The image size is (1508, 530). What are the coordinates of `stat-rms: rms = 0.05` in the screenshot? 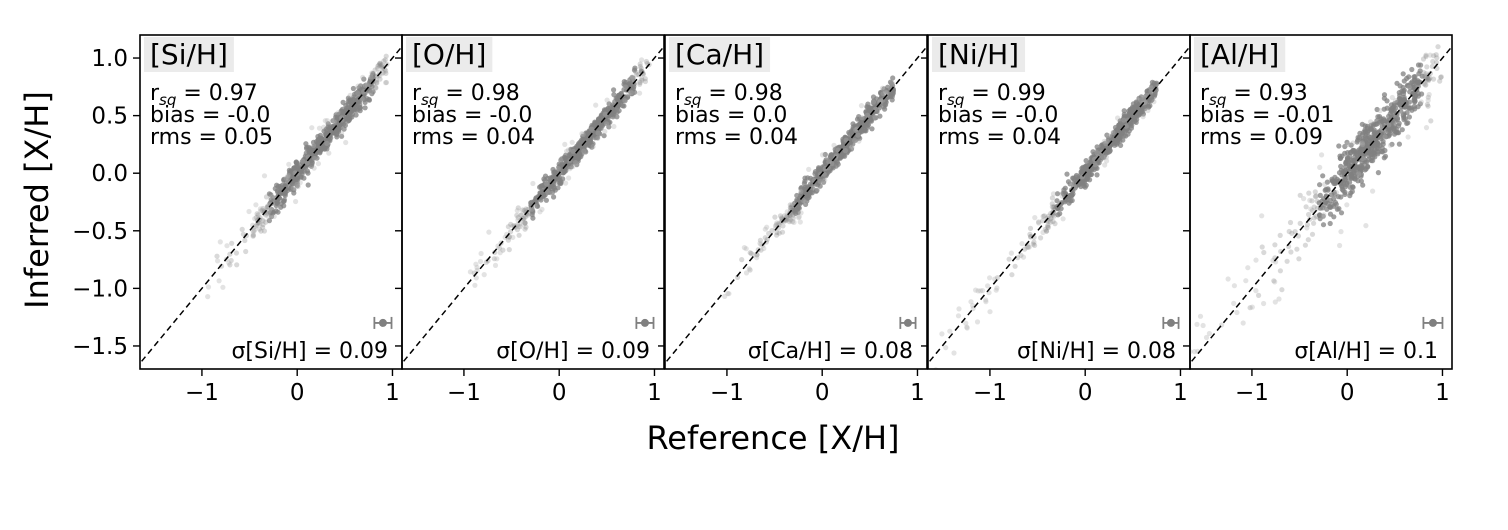 It's located at (211, 137).